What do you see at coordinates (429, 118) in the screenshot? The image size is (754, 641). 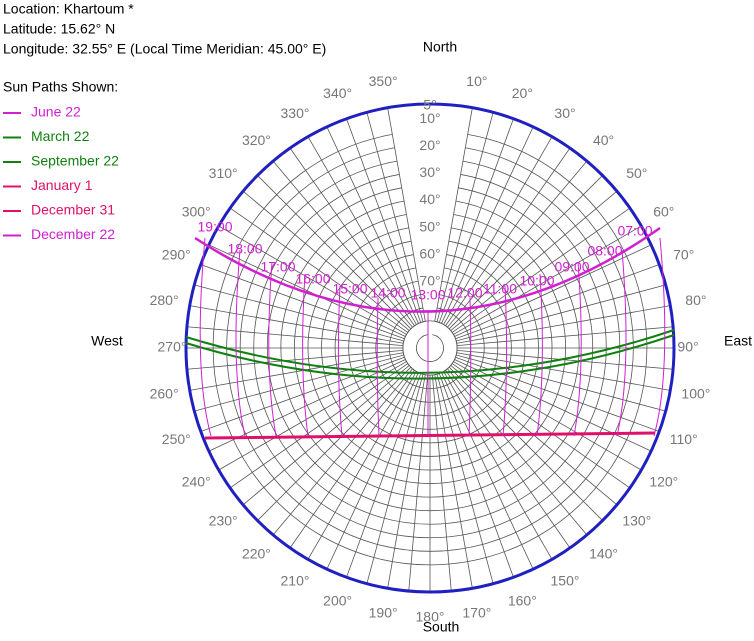 I see `elevation-label: 10°` at bounding box center [429, 118].